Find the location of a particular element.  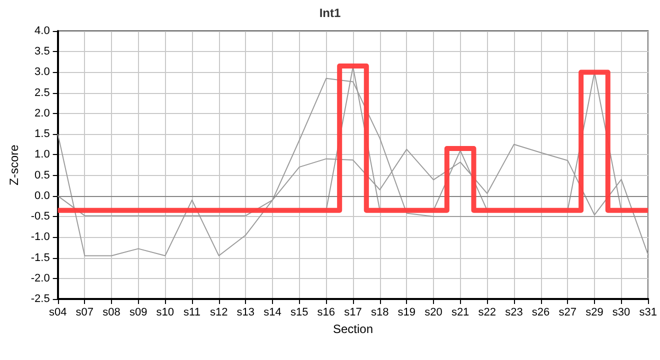

x-tick-label: s04 is located at coordinates (57, 312).